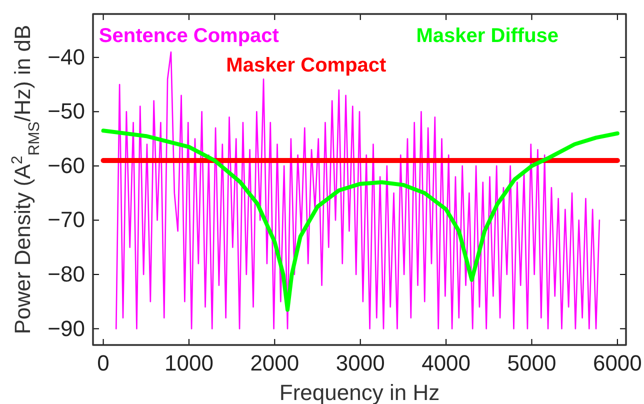  I want to click on text: Masker Diffuse, so click(487, 35).